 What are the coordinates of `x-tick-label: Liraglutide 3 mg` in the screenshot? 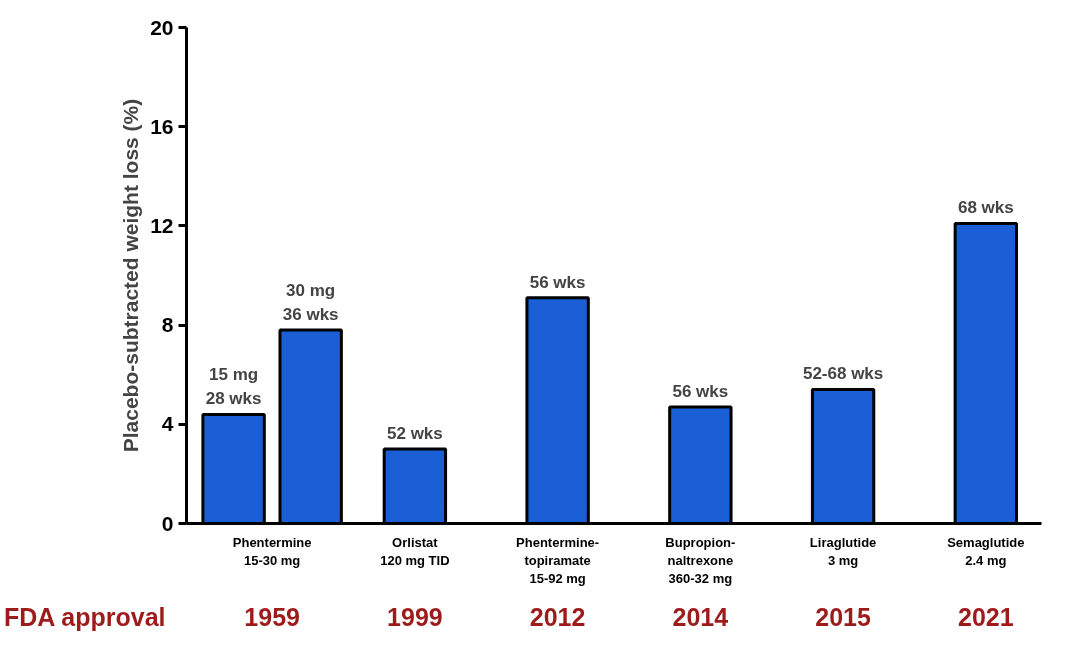 It's located at (843, 551).